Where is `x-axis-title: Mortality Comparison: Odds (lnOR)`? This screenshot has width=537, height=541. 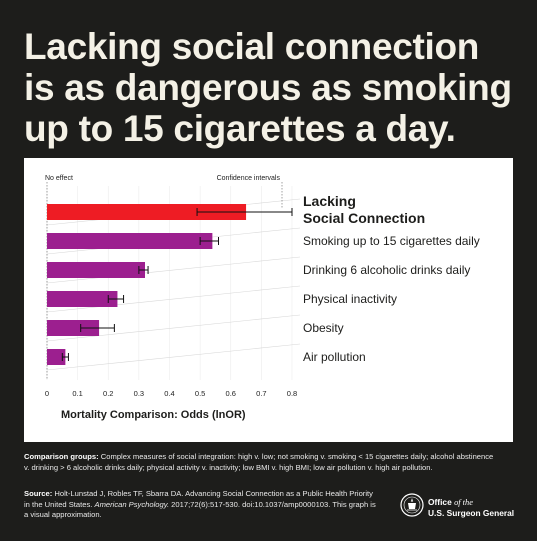
x-axis-title: Mortality Comparison: Odds (lnOR) is located at coordinates (153, 415).